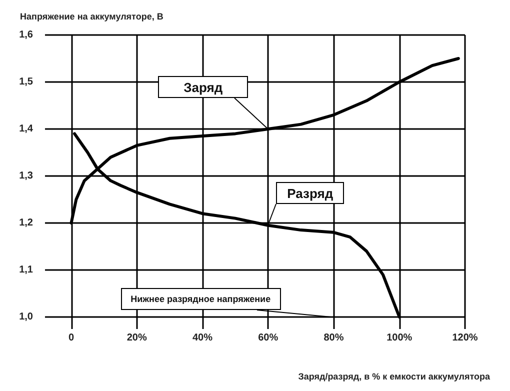  Describe the element at coordinates (26, 35) in the screenshot. I see `y-tick-label: 1,6` at that location.